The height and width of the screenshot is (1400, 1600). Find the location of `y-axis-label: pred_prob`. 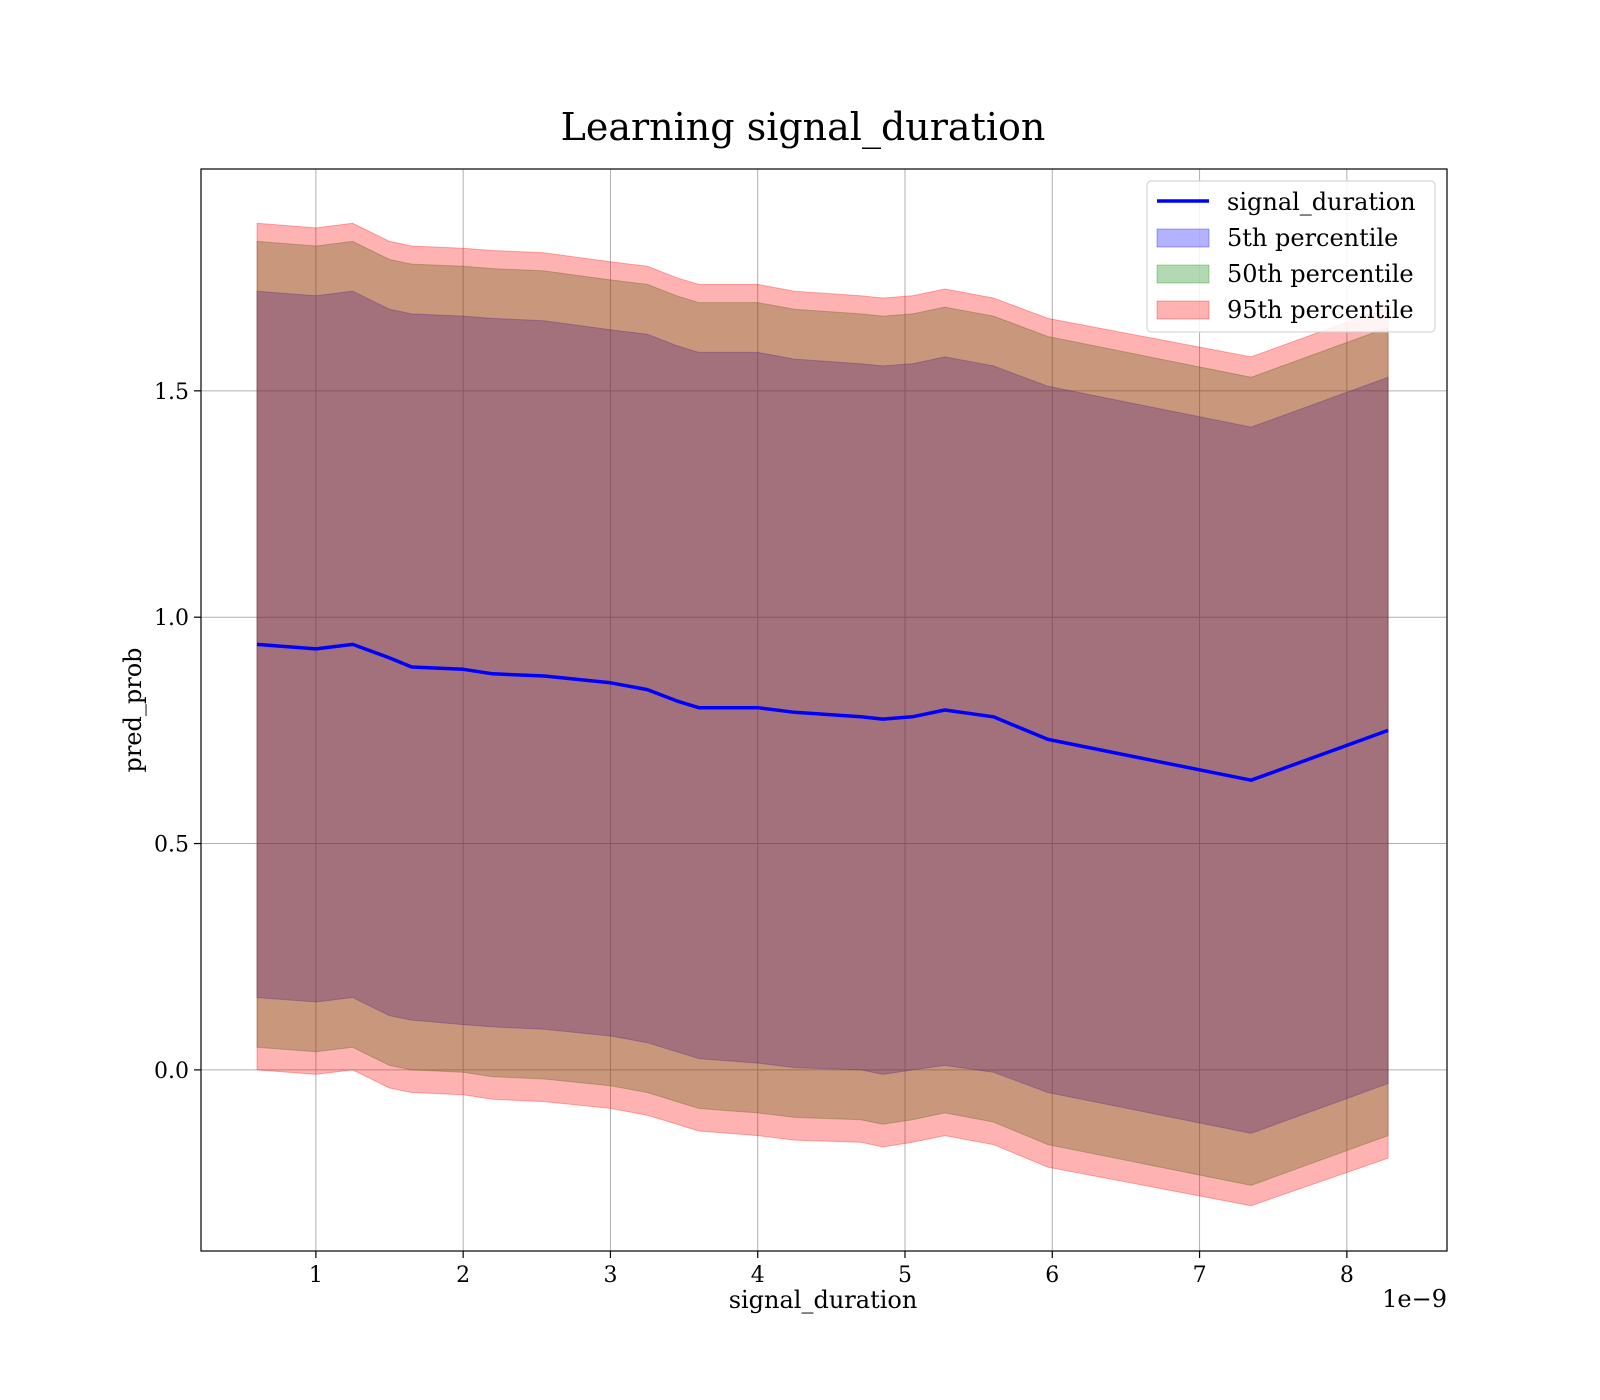

y-axis-label: pred_prob is located at coordinates (133, 709).